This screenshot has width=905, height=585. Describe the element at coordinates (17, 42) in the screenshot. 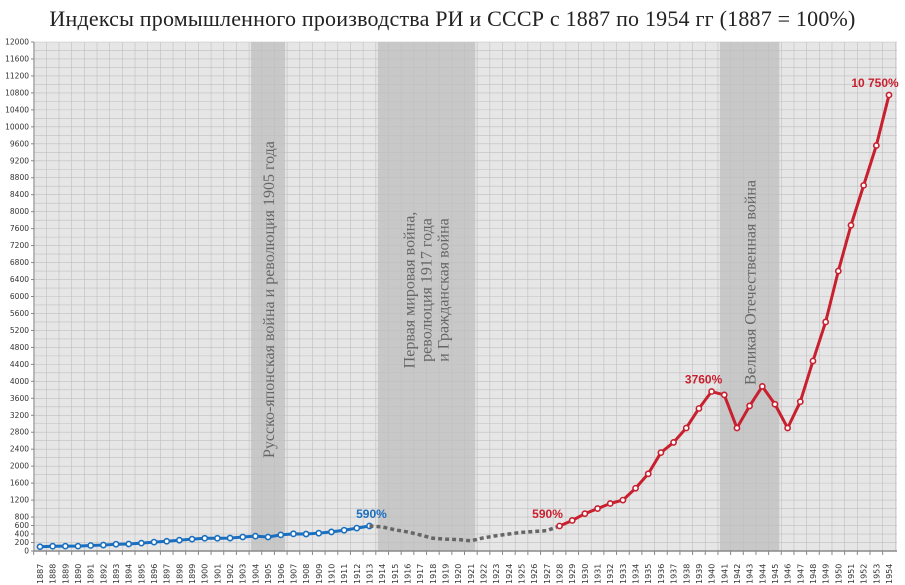

I see `y-tick-label: 12000` at that location.